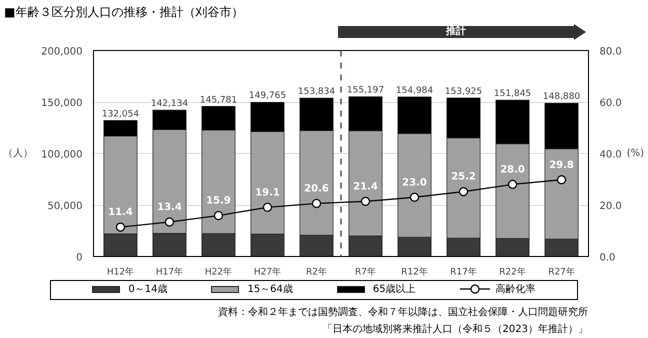 The width and height of the screenshot is (648, 338). Describe the element at coordinates (62, 52) in the screenshot. I see `y-tick-label: 200,000` at that location.